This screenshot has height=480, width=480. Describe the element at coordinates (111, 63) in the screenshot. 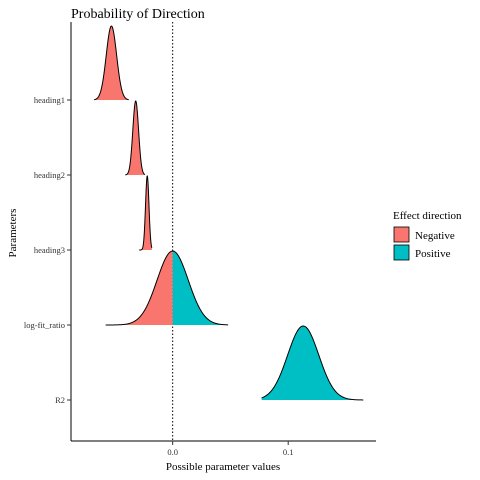

I see `density-heading1-negative` at that location.